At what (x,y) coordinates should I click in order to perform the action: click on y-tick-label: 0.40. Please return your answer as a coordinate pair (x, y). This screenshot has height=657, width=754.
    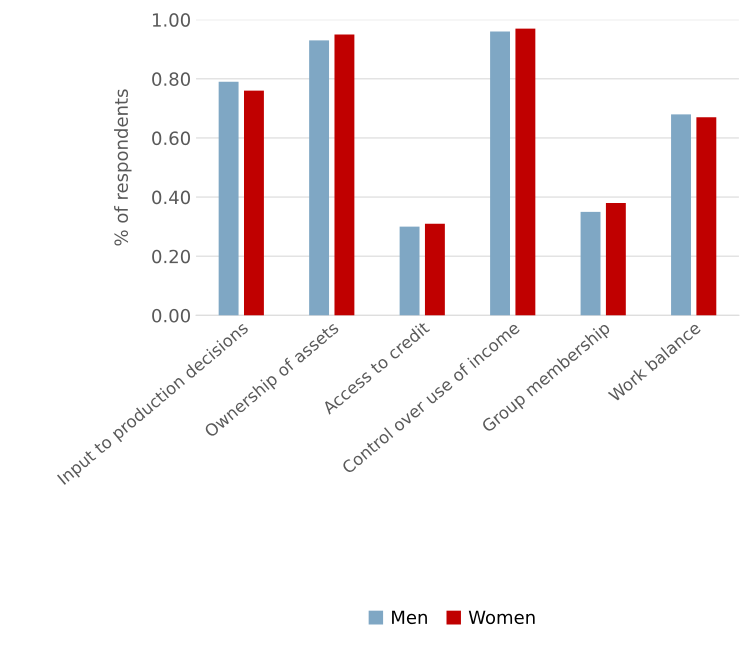
    Looking at the image, I should click on (171, 197).